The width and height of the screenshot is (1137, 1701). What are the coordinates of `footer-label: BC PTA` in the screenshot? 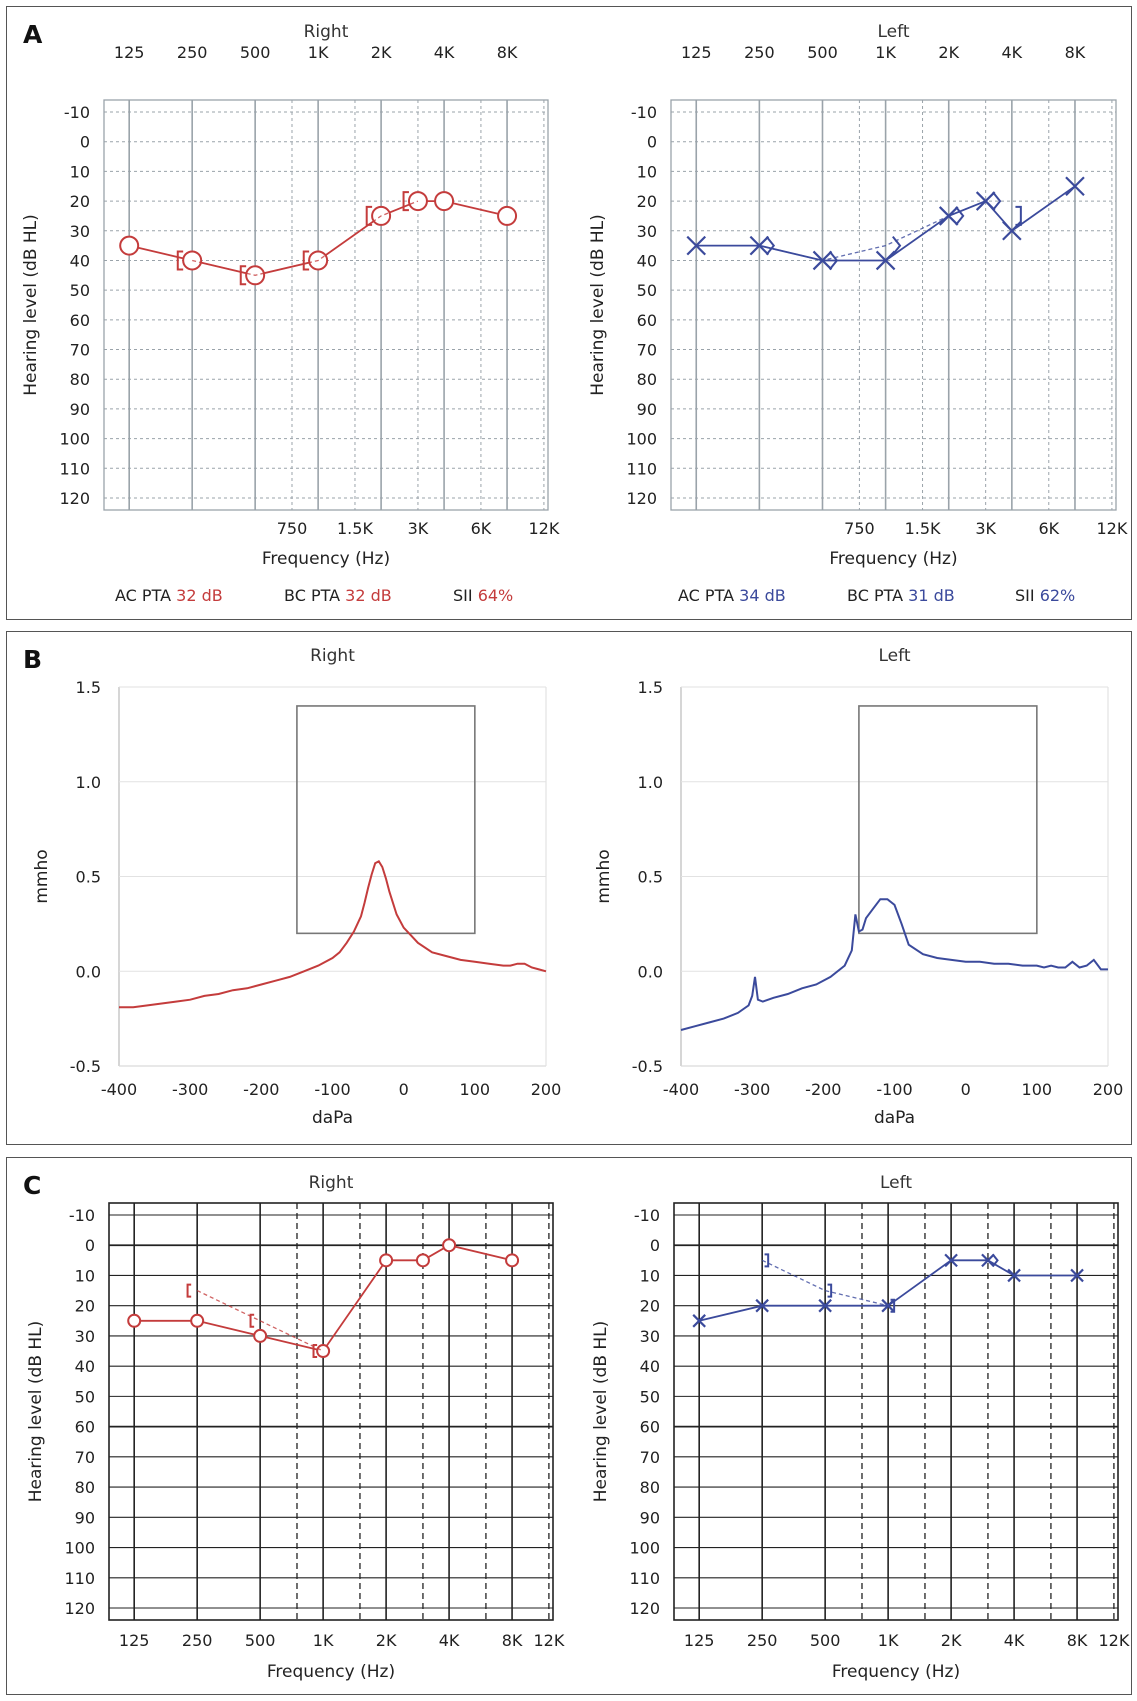 It's located at (877, 595).